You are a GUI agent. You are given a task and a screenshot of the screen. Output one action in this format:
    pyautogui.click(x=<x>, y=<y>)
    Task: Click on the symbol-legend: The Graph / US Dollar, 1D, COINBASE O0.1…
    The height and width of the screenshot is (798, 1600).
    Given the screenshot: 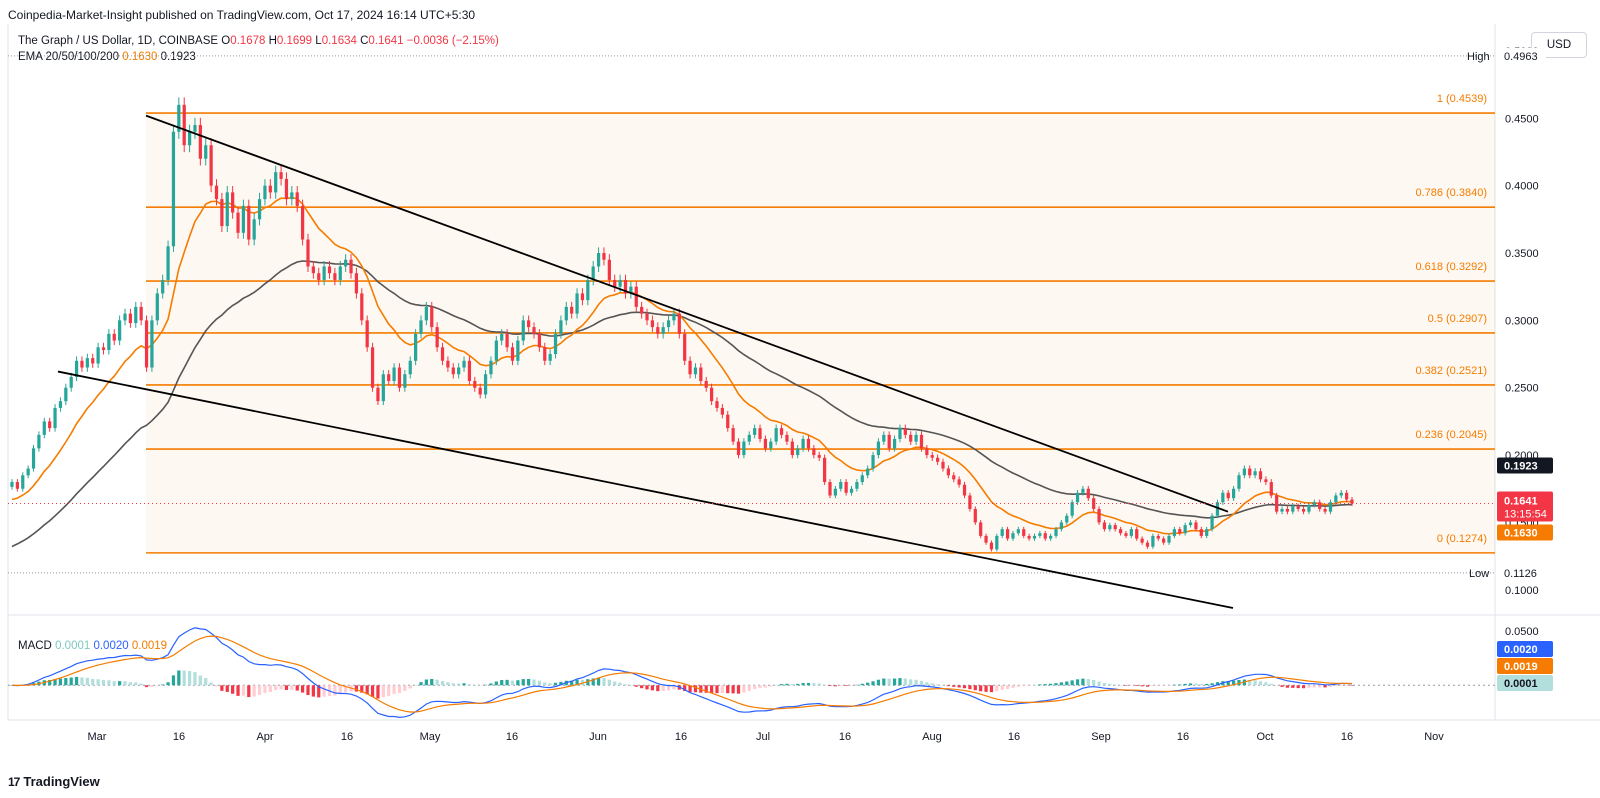 What is the action you would take?
    pyautogui.click(x=258, y=41)
    